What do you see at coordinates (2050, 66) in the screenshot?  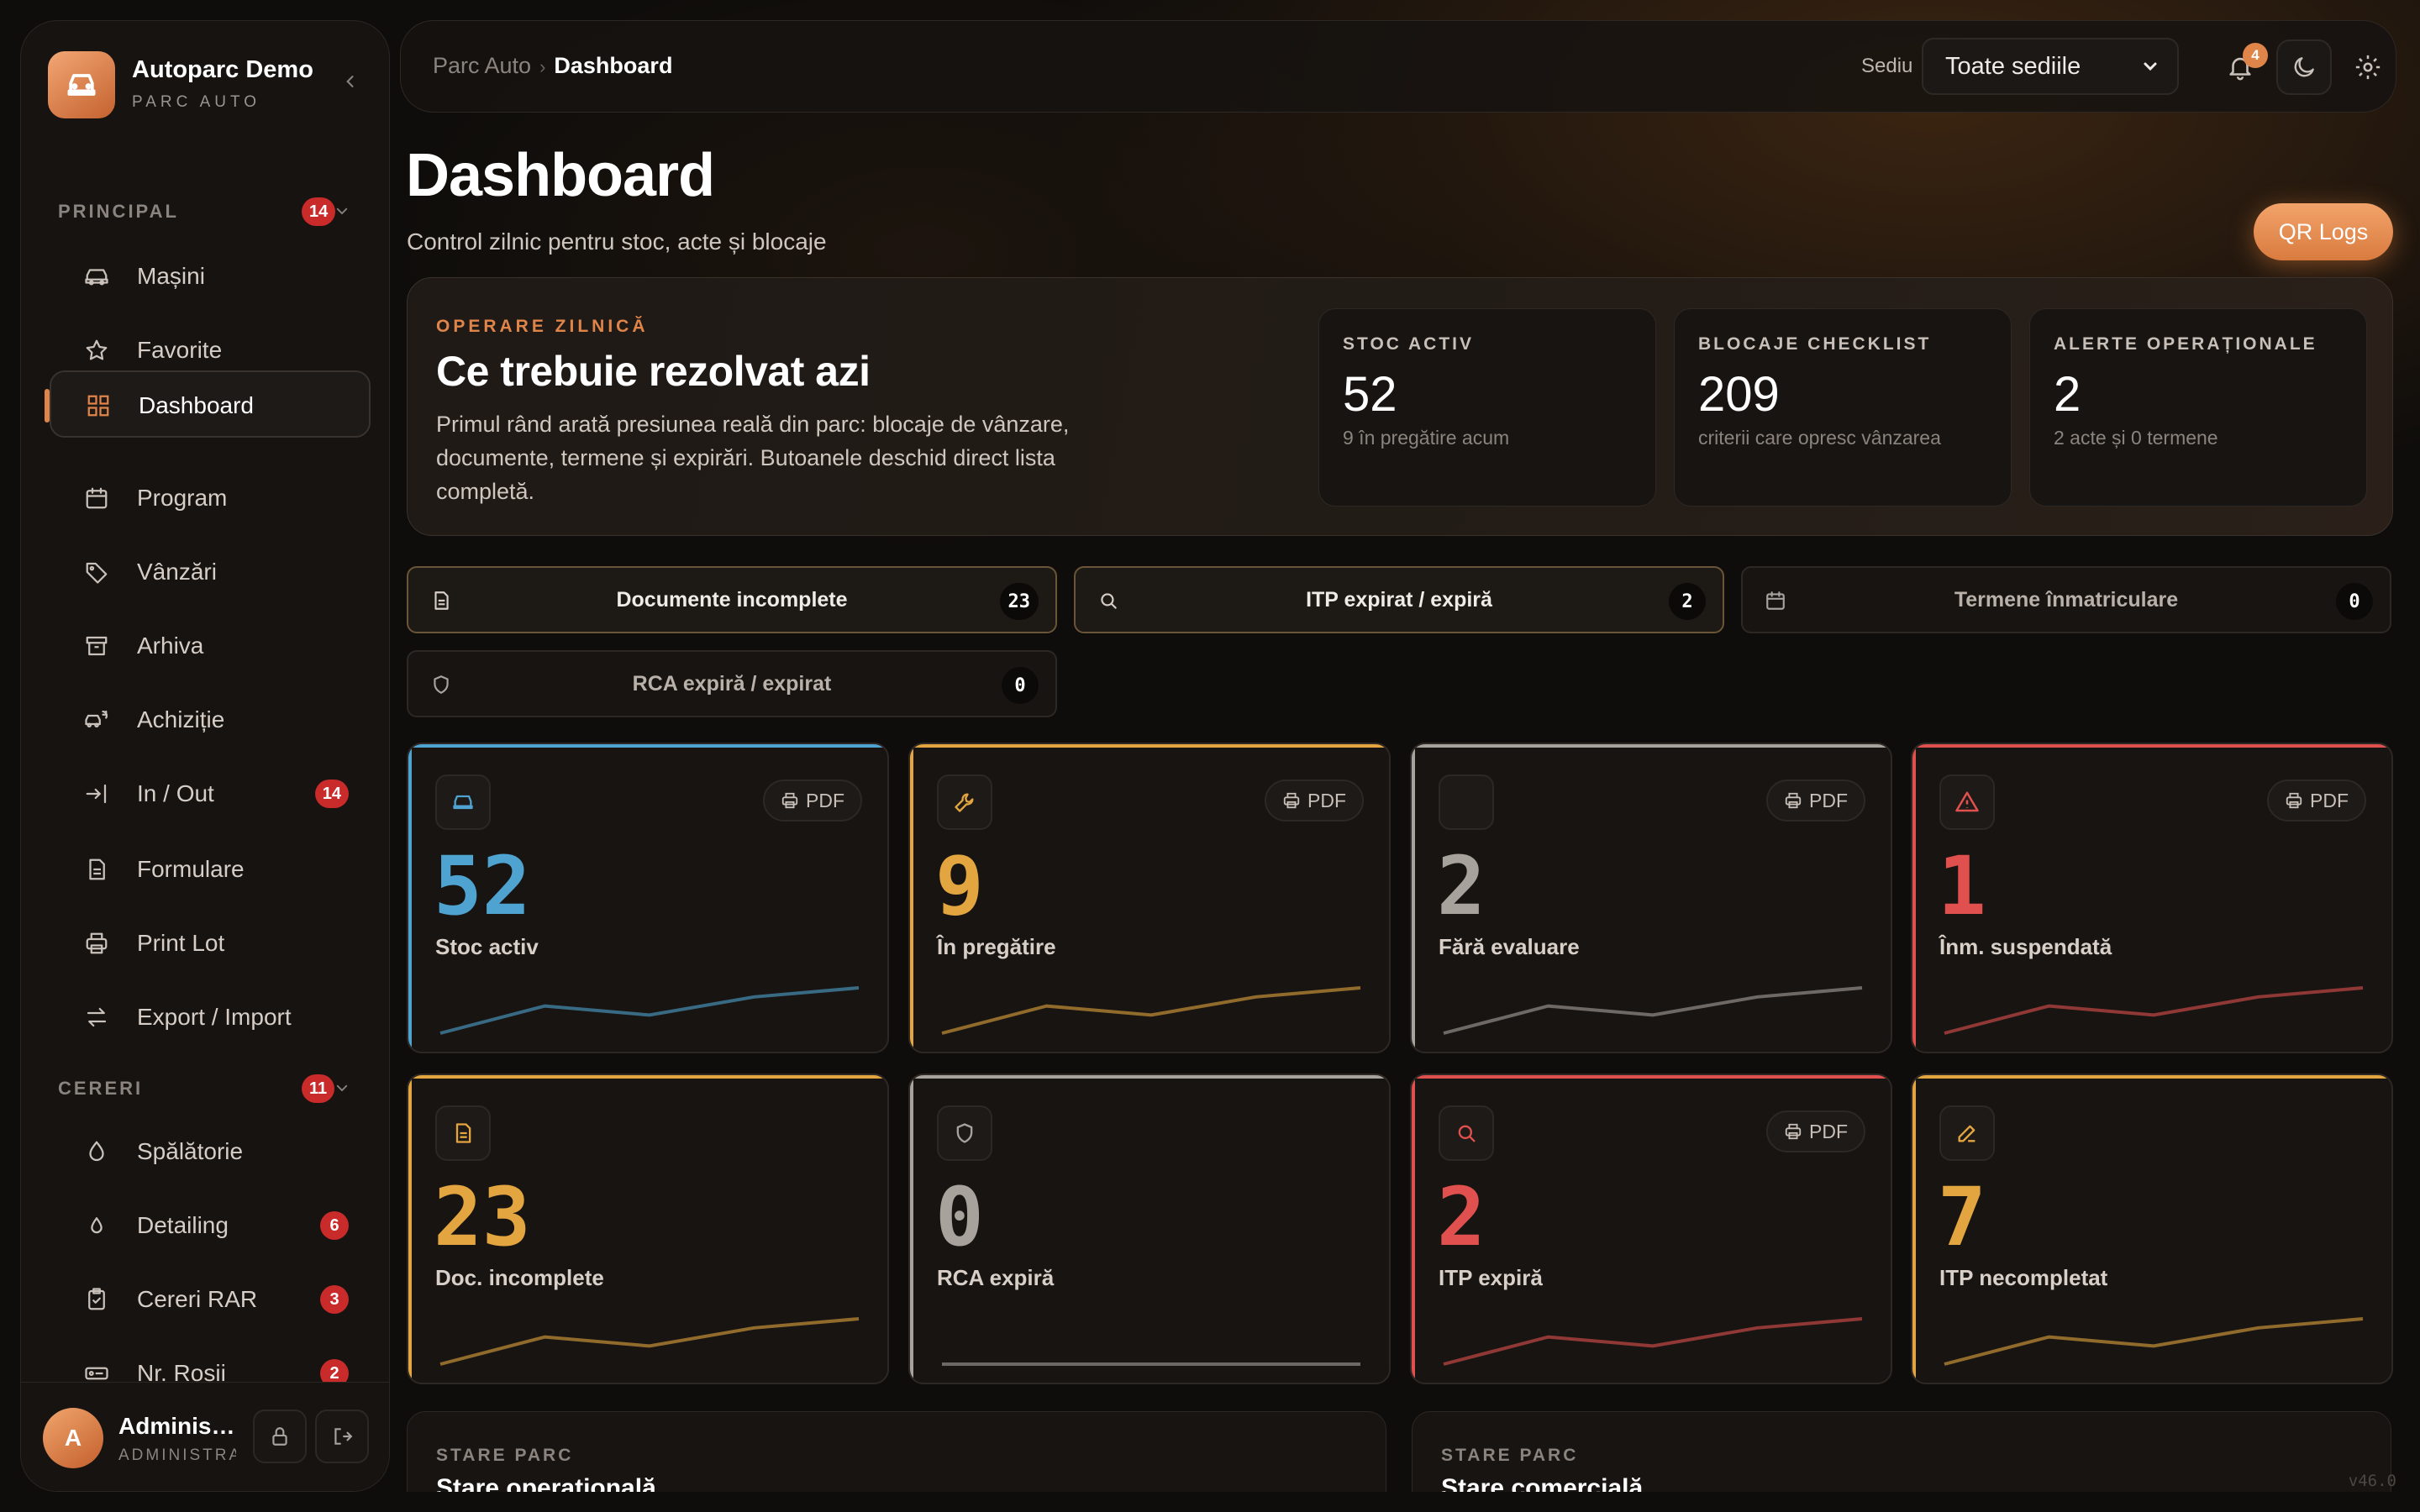 I see `sediu-select: Toate sediile` at bounding box center [2050, 66].